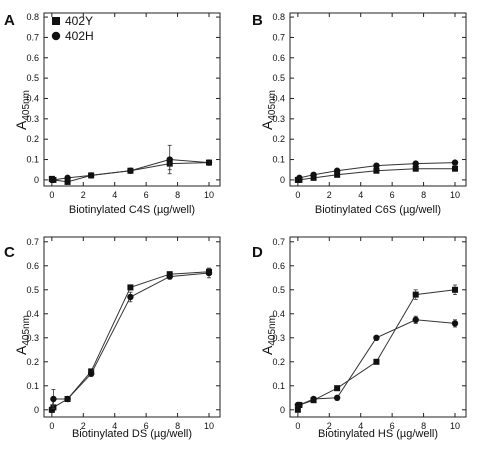 The image size is (477, 452). What do you see at coordinates (132, 434) in the screenshot?
I see `x-axis-label: Biotinylated DS (µg/well)` at bounding box center [132, 434].